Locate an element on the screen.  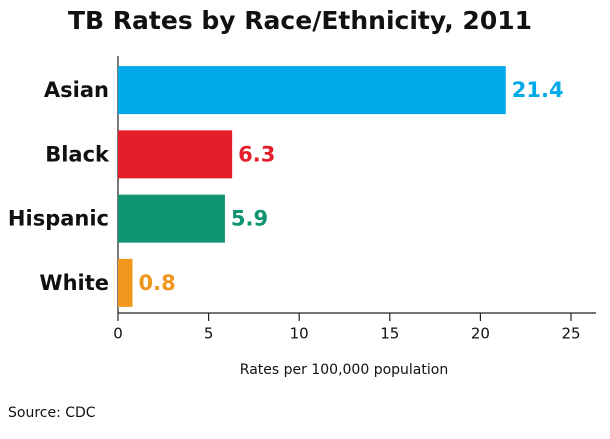
x-tick-label: 20 is located at coordinates (480, 334).